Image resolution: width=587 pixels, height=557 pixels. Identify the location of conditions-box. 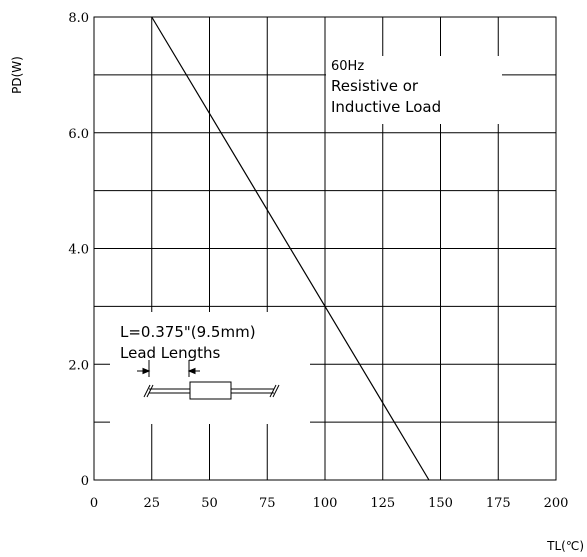
(414, 90).